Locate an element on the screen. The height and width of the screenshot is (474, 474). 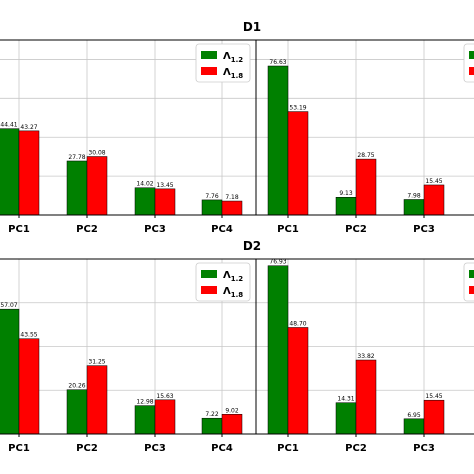
data-label: 27.78 is located at coordinates (76, 157).